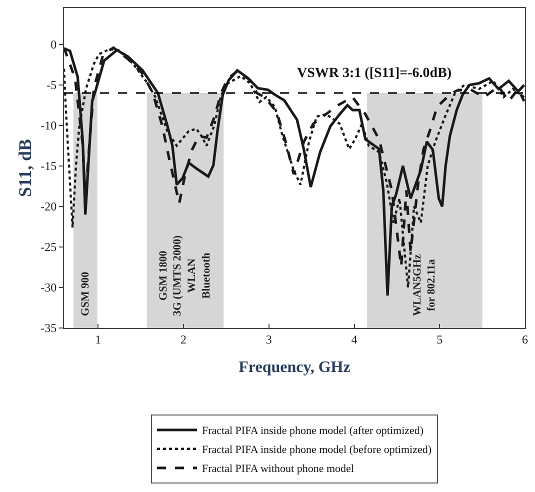 This screenshot has height=492, width=535. What do you see at coordinates (184, 275) in the screenshot?
I see `band-label: GSM 1800 3G (UMTS 2000) WLAN Bluetooth` at bounding box center [184, 275].